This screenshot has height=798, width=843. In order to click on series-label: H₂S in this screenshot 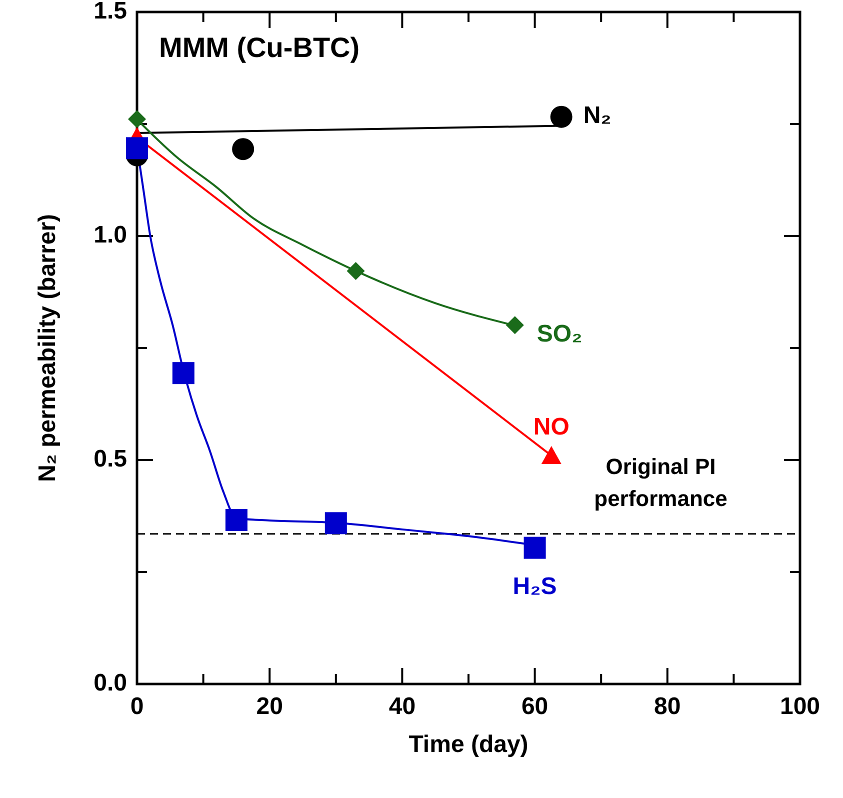, I will do `click(534, 586)`.